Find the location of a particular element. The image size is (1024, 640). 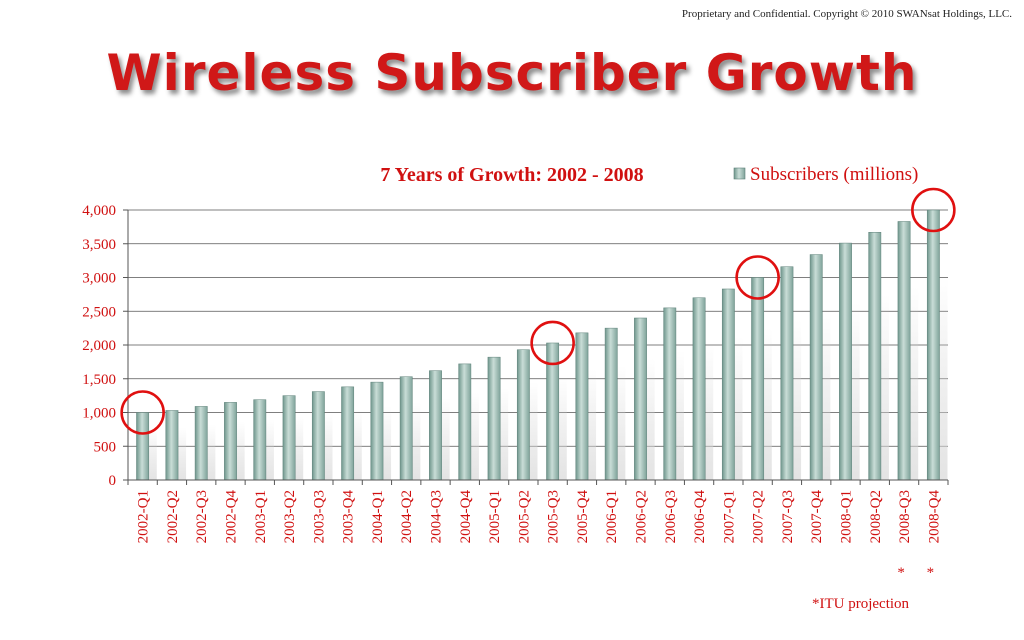

x-tick-label: 2003-Q3 is located at coordinates (319, 516).